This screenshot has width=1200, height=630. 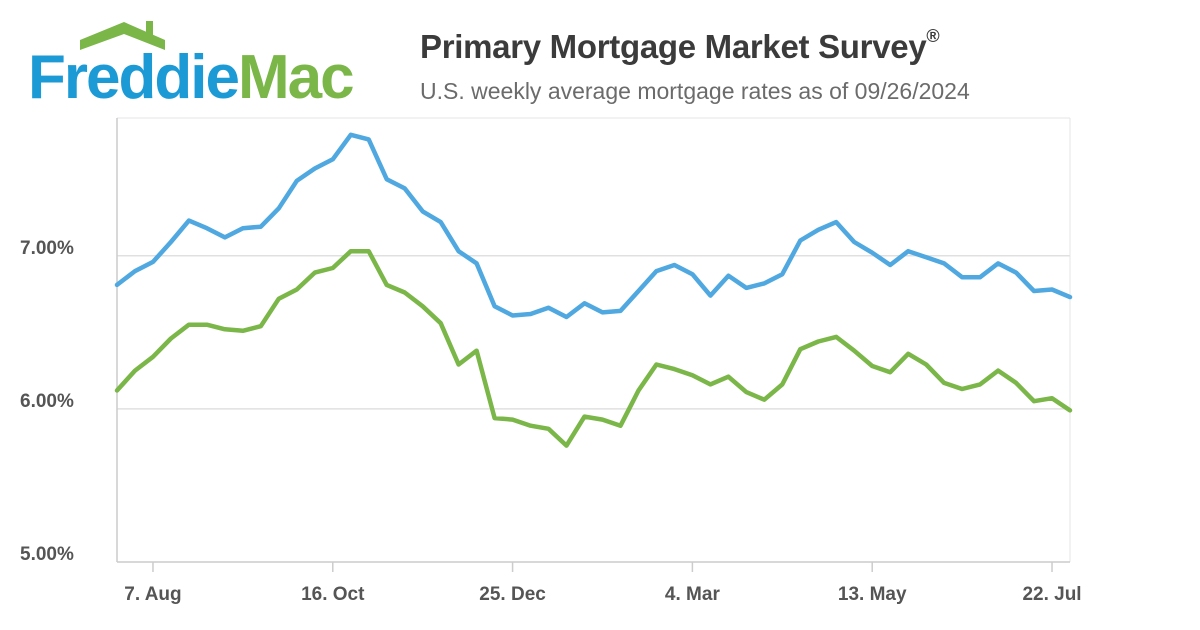 What do you see at coordinates (333, 594) in the screenshot?
I see `x-tick-label: 16. Oct` at bounding box center [333, 594].